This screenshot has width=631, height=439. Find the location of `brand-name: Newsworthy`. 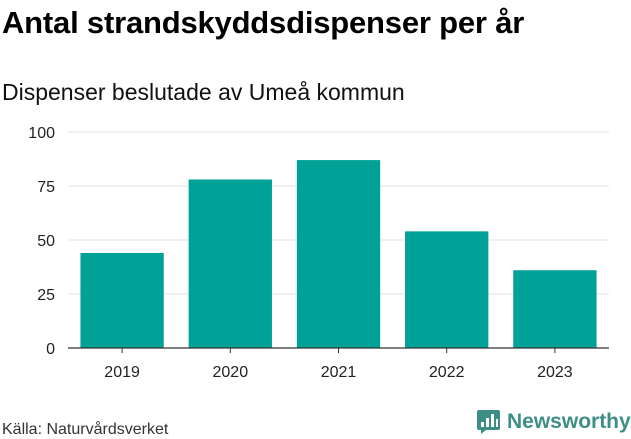

brand-name: Newsworthy is located at coordinates (569, 421).